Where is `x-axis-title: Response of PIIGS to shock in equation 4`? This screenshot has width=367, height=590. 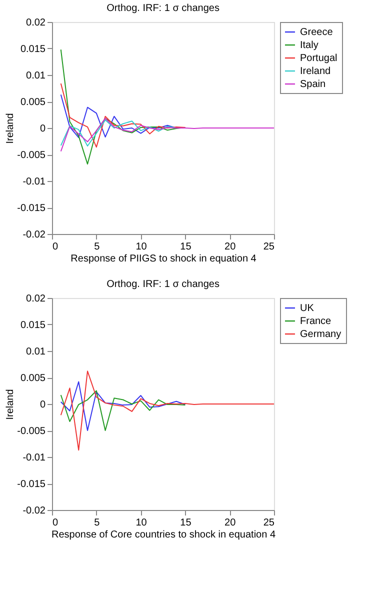
x-axis-title: Response of PIIGS to shock in equation 4 is located at coordinates (163, 259).